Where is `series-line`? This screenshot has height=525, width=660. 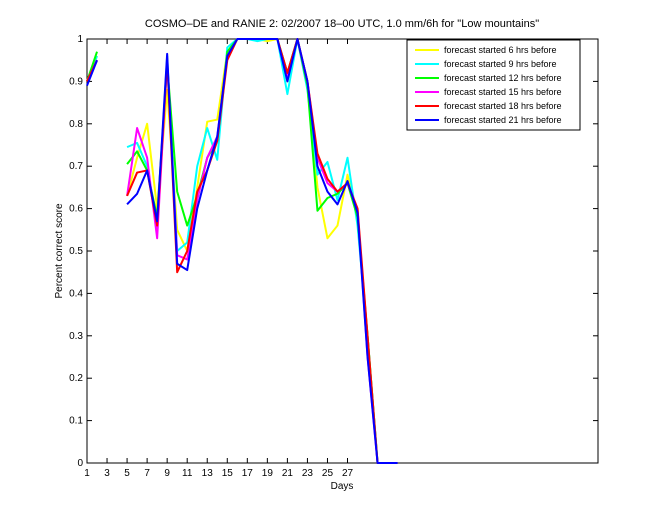
series-line is located at coordinates (92, 73).